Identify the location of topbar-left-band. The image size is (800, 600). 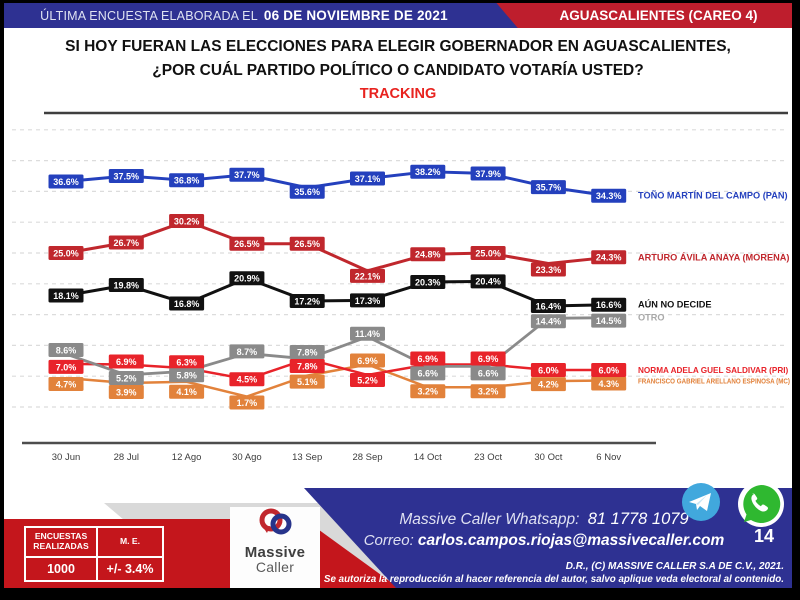
(261, 15).